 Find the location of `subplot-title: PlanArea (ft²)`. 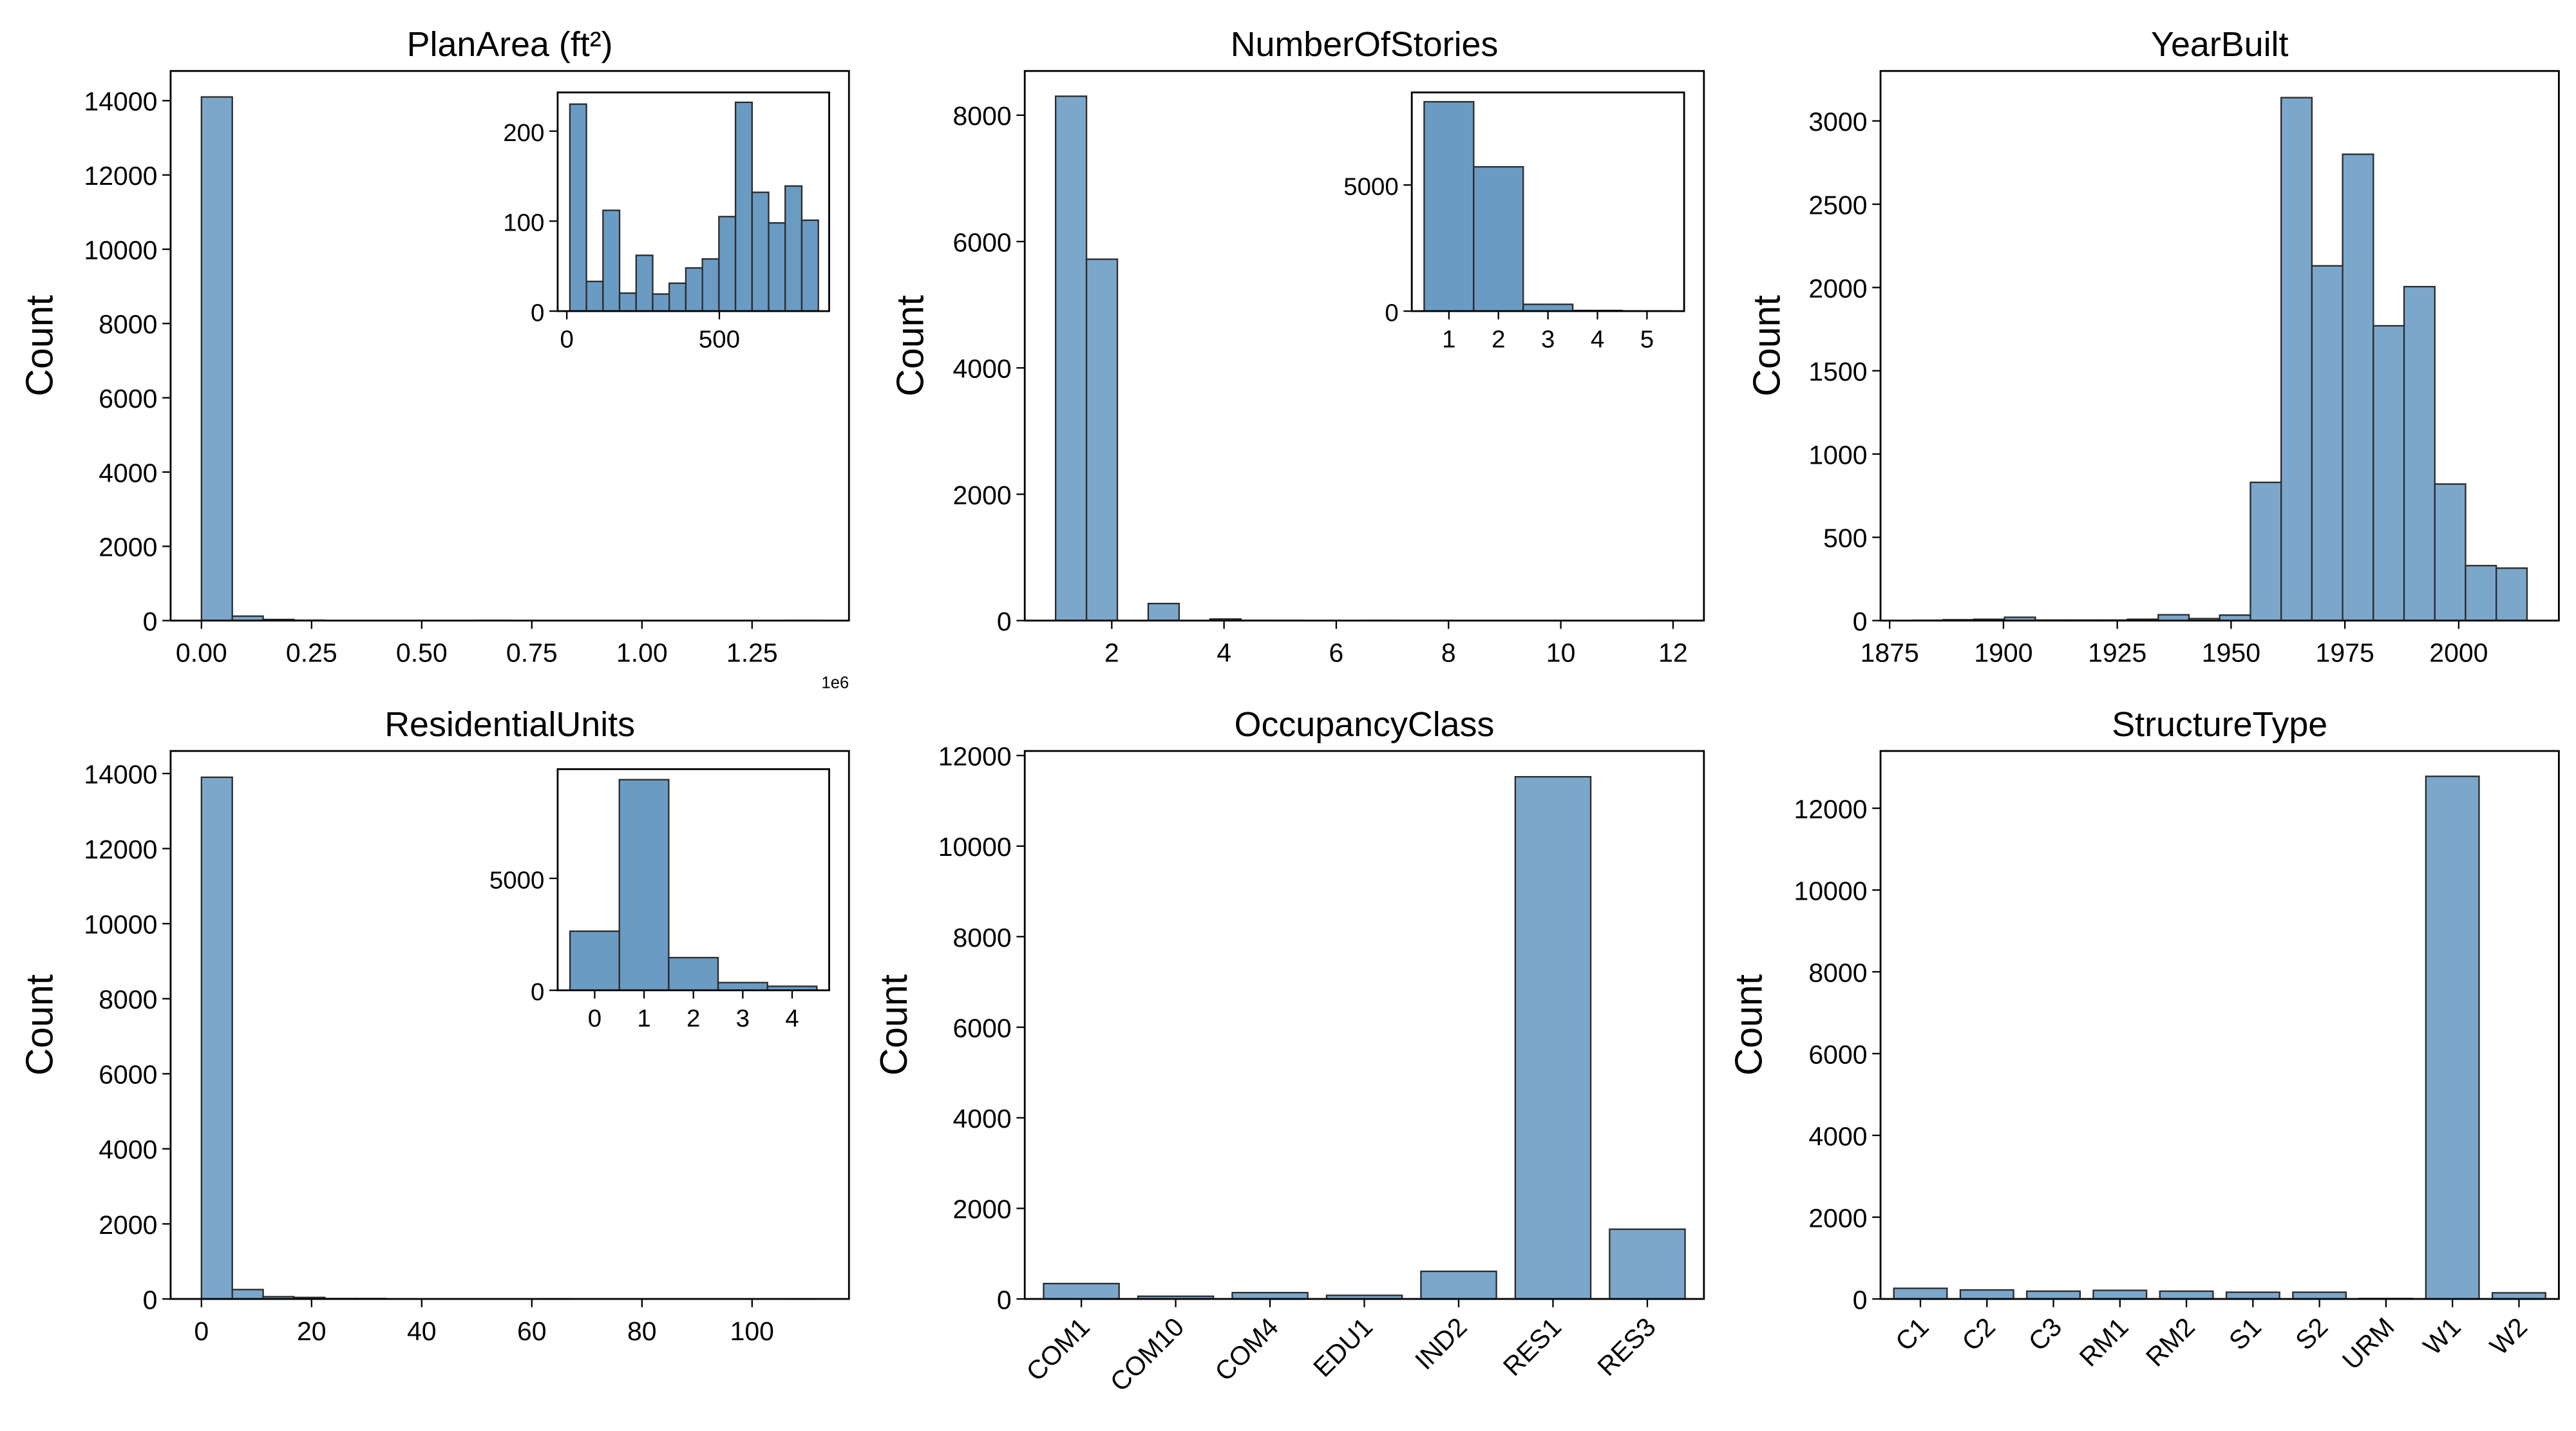

subplot-title: PlanArea (ft²) is located at coordinates (510, 44).